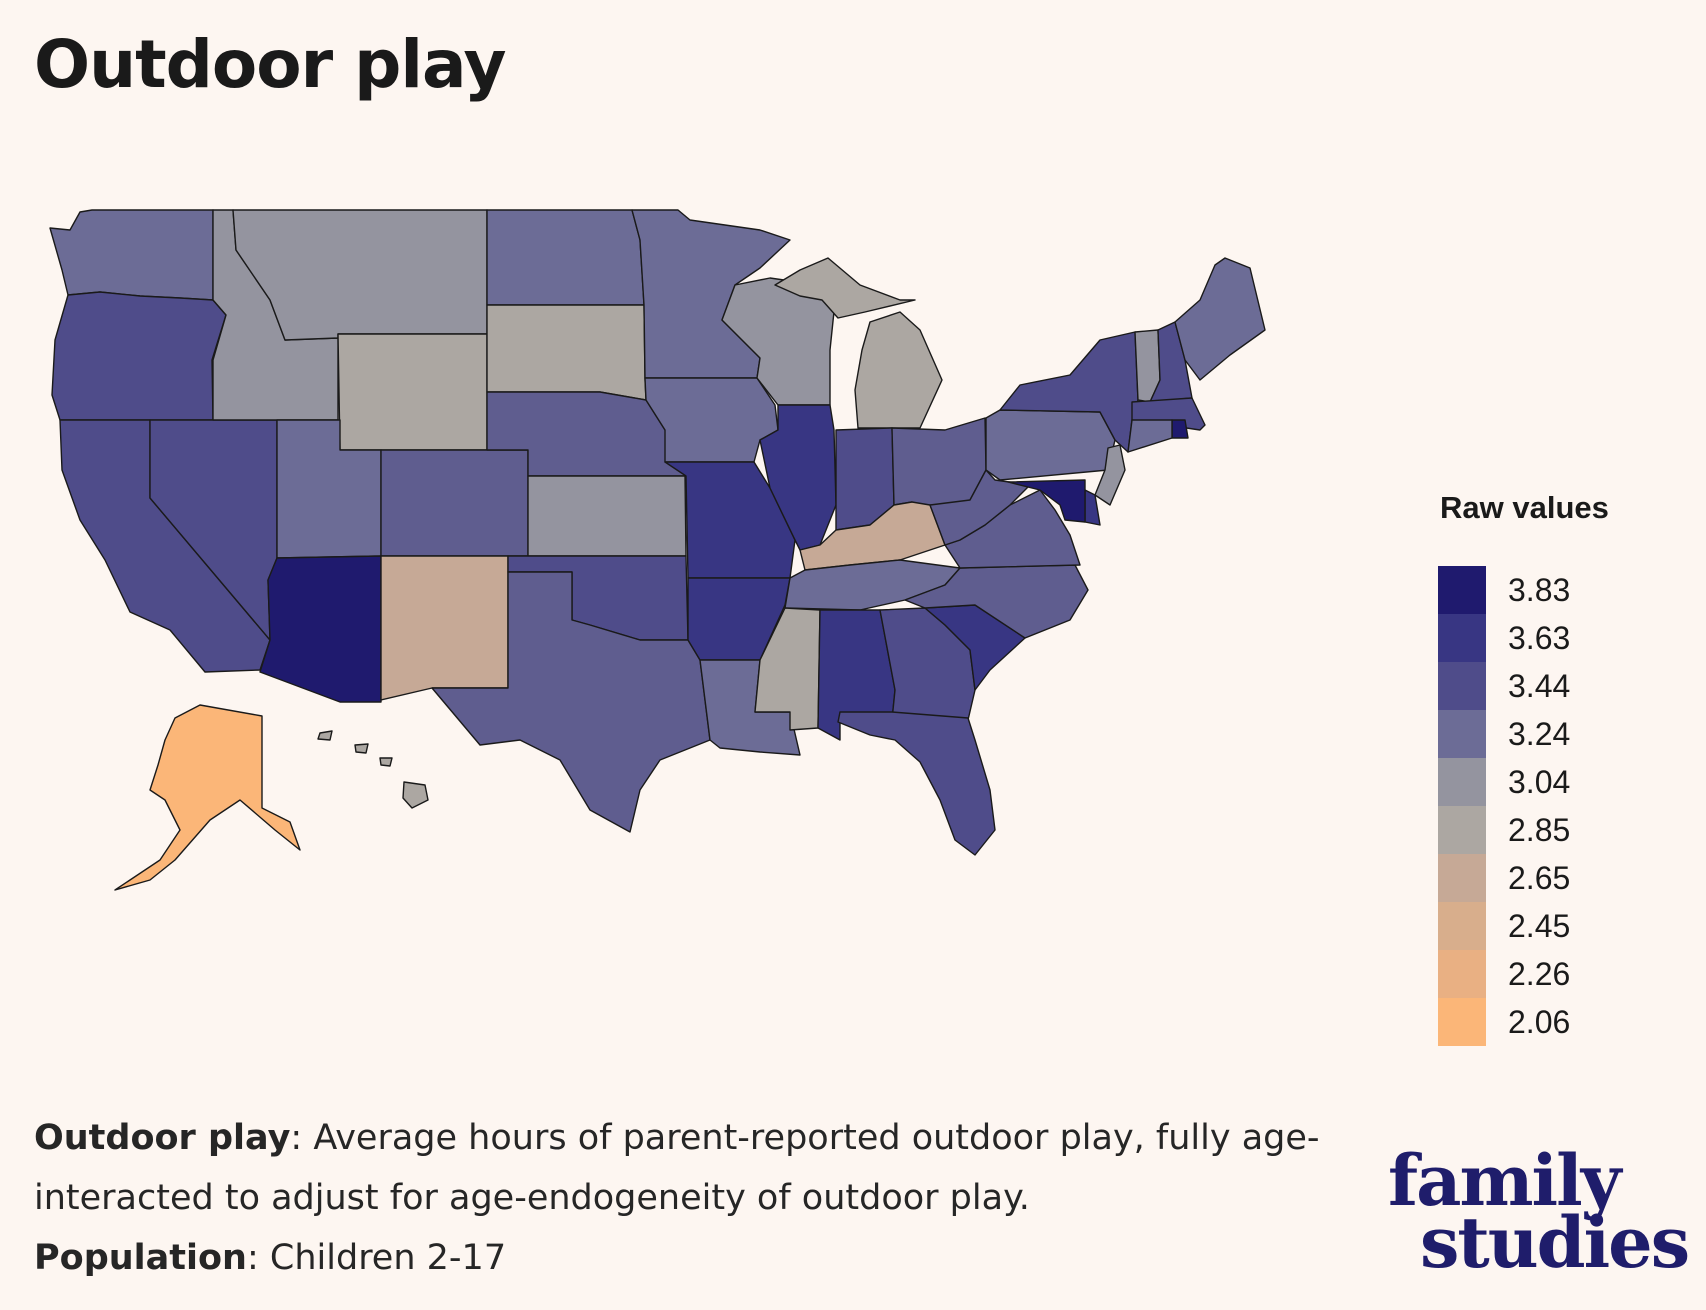  I want to click on state-nm, so click(444, 628).